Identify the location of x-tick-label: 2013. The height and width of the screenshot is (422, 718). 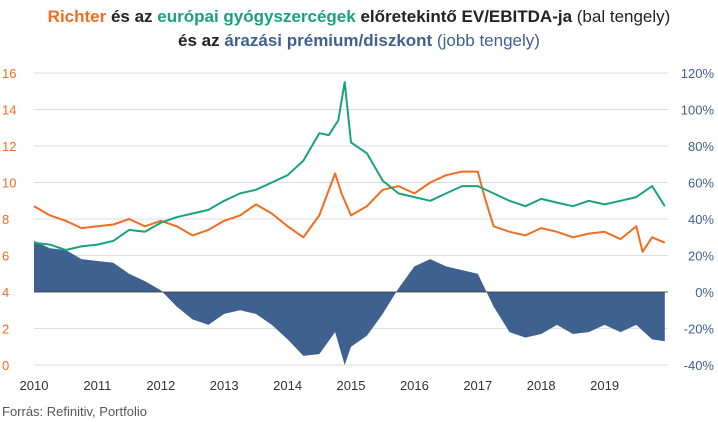
(224, 385).